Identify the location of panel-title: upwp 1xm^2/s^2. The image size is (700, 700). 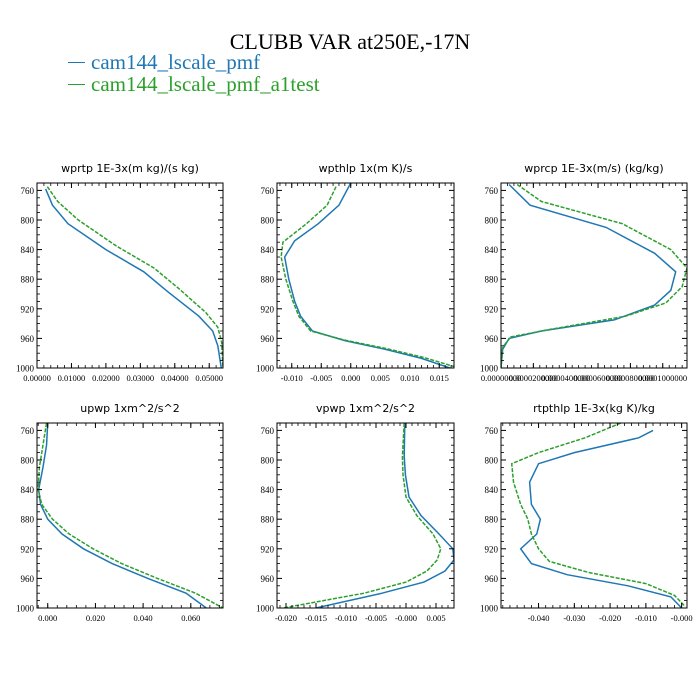
(130, 408).